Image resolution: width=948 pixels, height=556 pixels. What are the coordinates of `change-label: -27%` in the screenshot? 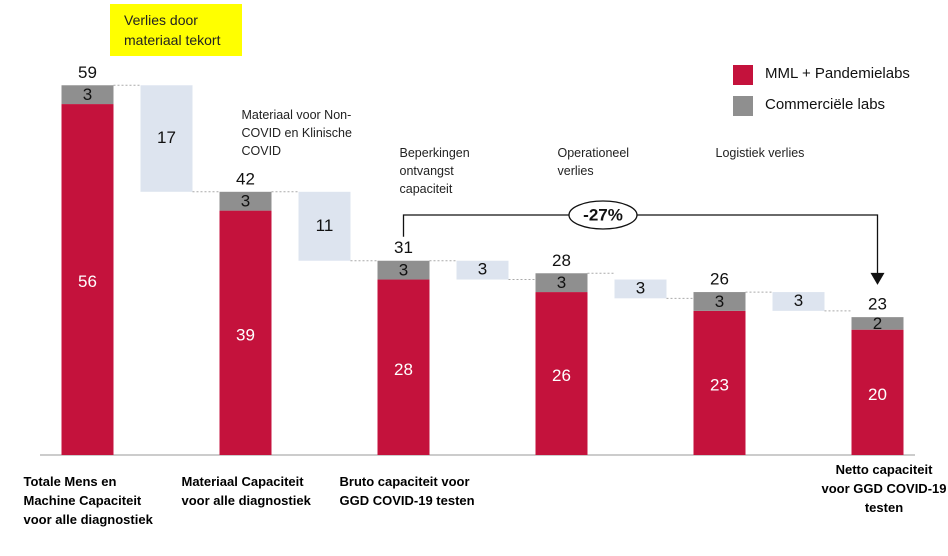 It's located at (603, 214).